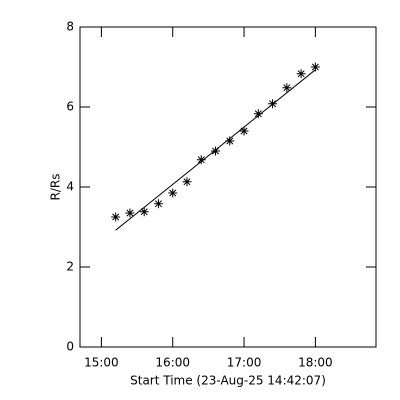  Describe the element at coordinates (70, 267) in the screenshot. I see `y-tick-label: 2` at that location.